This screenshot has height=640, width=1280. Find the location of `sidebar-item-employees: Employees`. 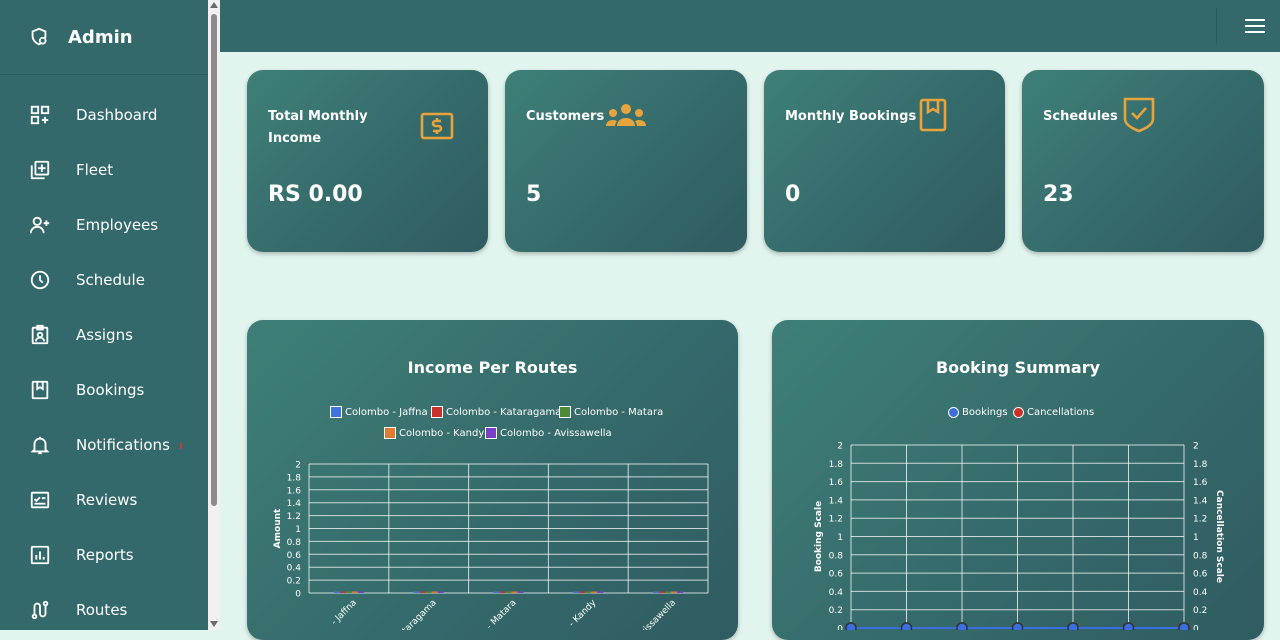

sidebar-item-employees: Employees is located at coordinates (104, 225).